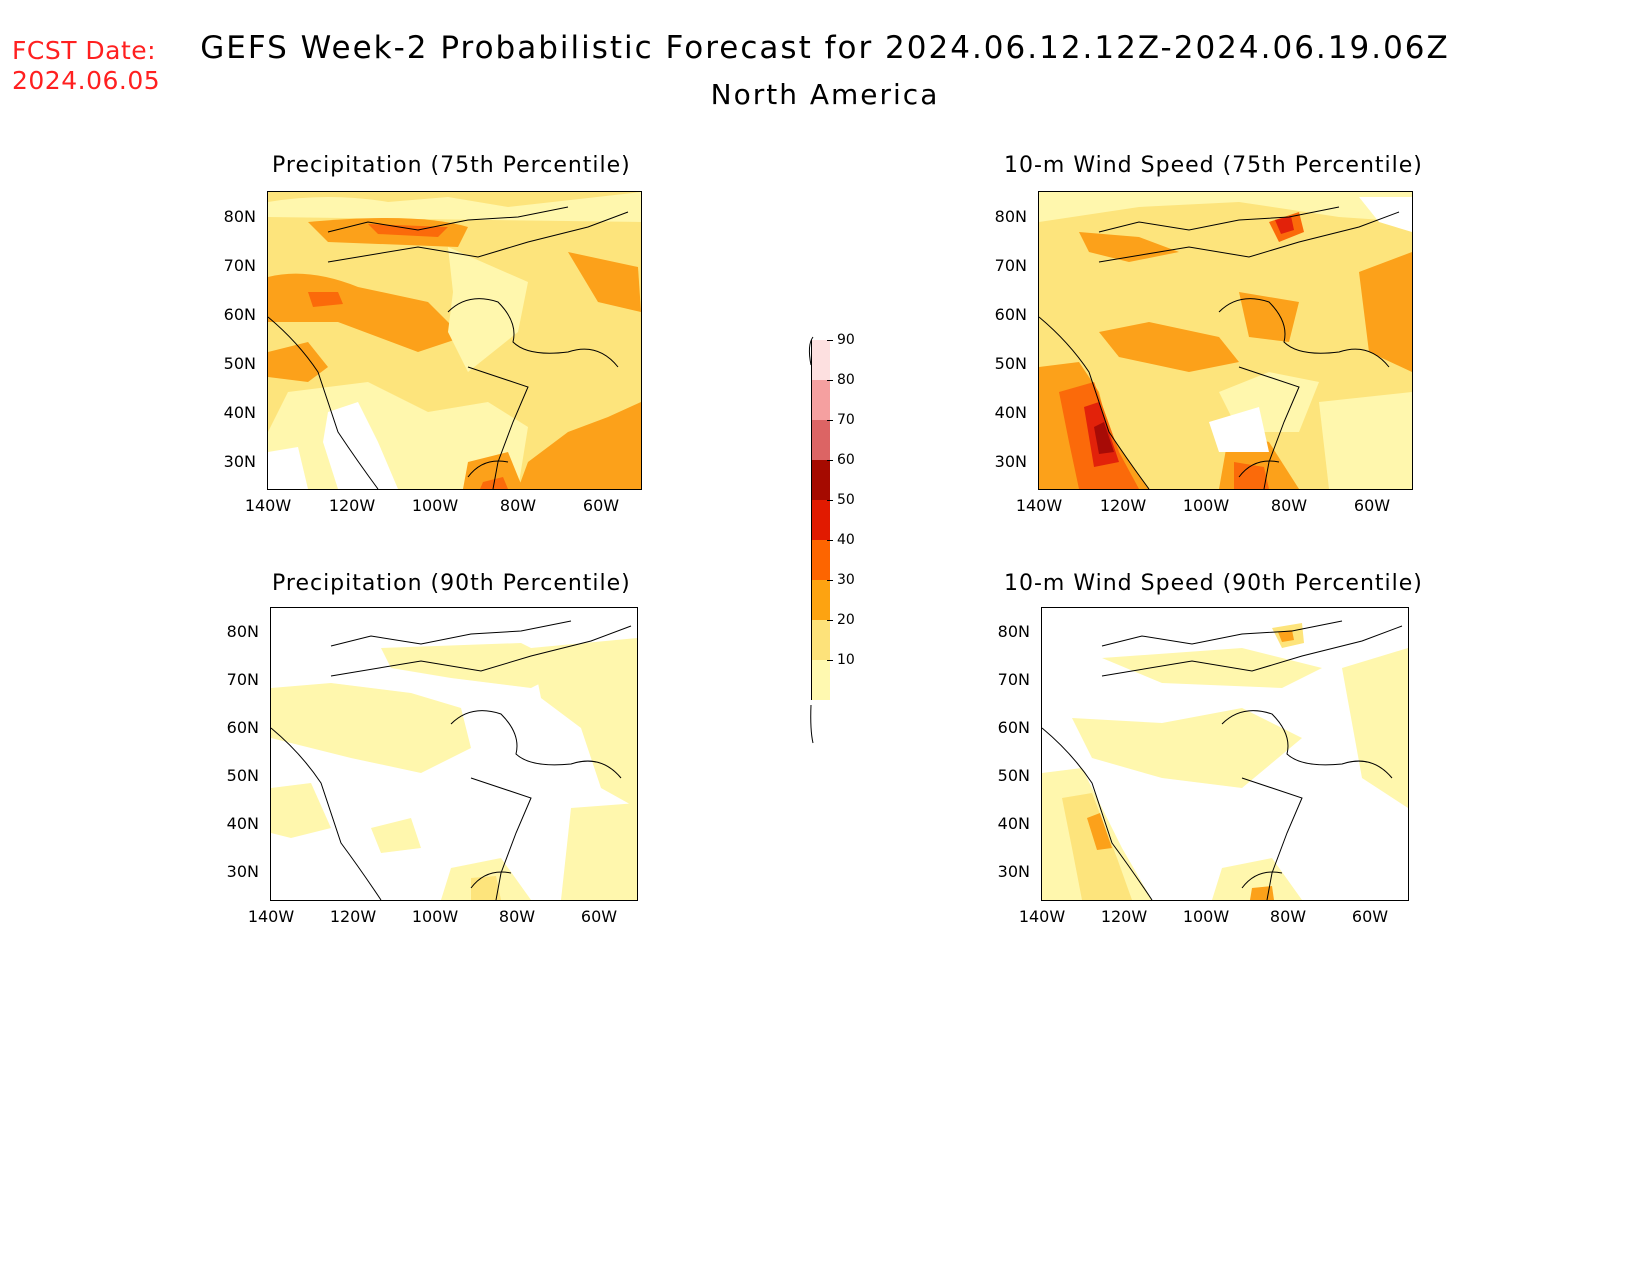 The height and width of the screenshot is (1275, 1650). I want to click on wind-90-field, so click(1225, 754).